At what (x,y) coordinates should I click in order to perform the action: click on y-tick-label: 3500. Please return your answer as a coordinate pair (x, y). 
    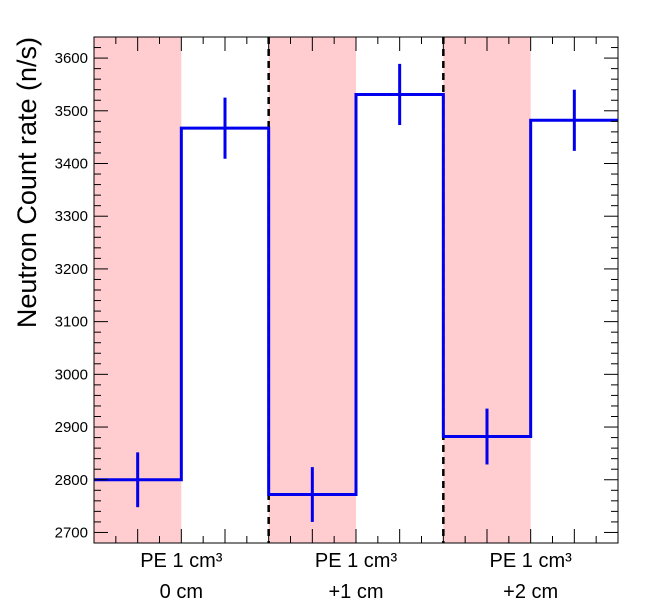
    Looking at the image, I should click on (71, 111).